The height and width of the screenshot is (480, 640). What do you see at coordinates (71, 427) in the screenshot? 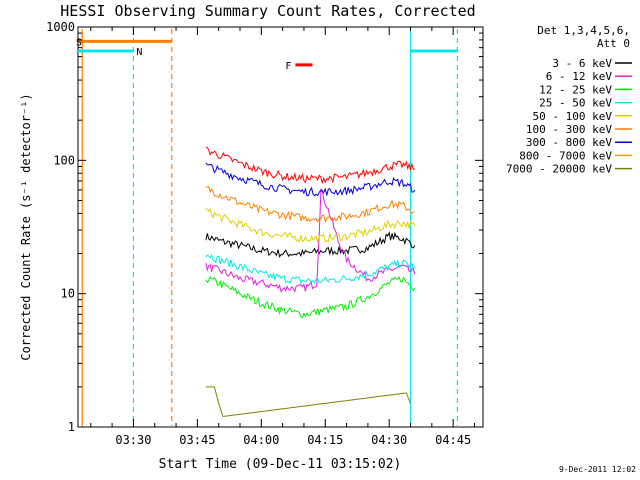
I see `y-tick-label: 1` at bounding box center [71, 427].